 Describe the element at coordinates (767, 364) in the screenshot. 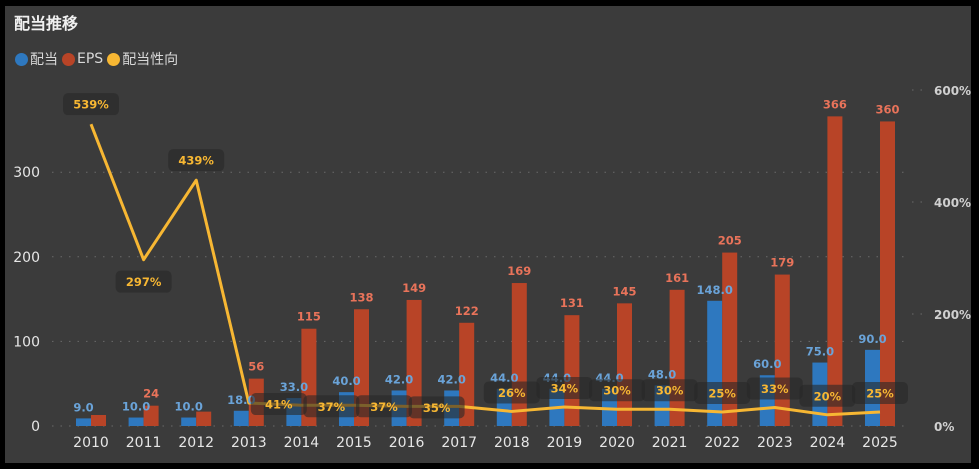

I see `dividend-data-label: 60.0` at that location.